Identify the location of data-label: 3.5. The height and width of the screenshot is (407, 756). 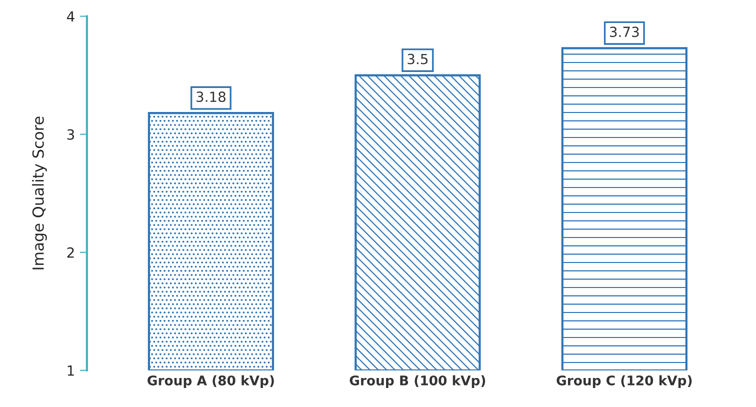
(418, 59).